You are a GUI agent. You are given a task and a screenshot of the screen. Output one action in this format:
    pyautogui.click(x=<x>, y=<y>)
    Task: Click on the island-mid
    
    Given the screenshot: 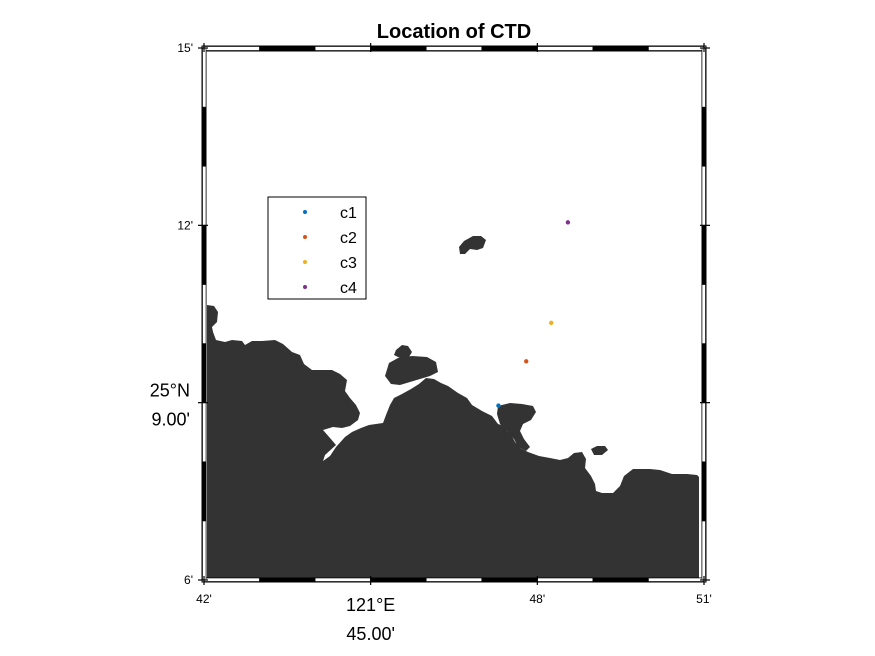 What is the action you would take?
    pyautogui.click(x=411, y=370)
    